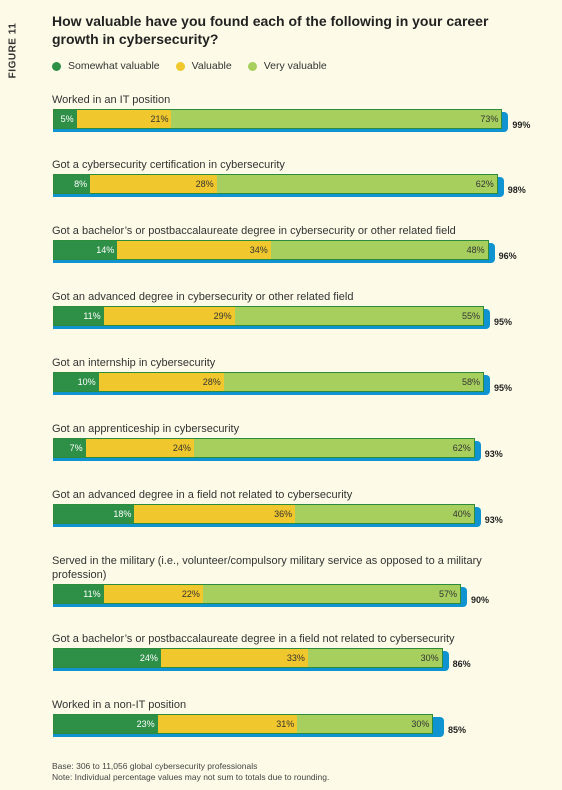 The image size is (562, 790). What do you see at coordinates (13, 50) in the screenshot?
I see `figure-label: FIGURE 11` at bounding box center [13, 50].